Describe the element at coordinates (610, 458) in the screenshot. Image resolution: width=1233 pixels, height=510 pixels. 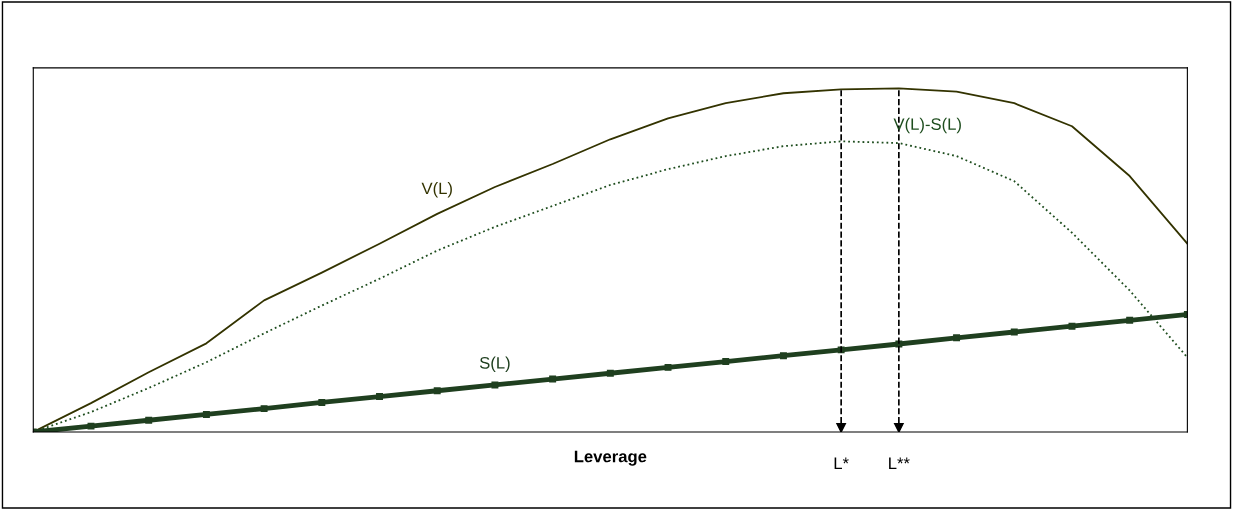
I see `x-axis-title: Leverage` at that location.